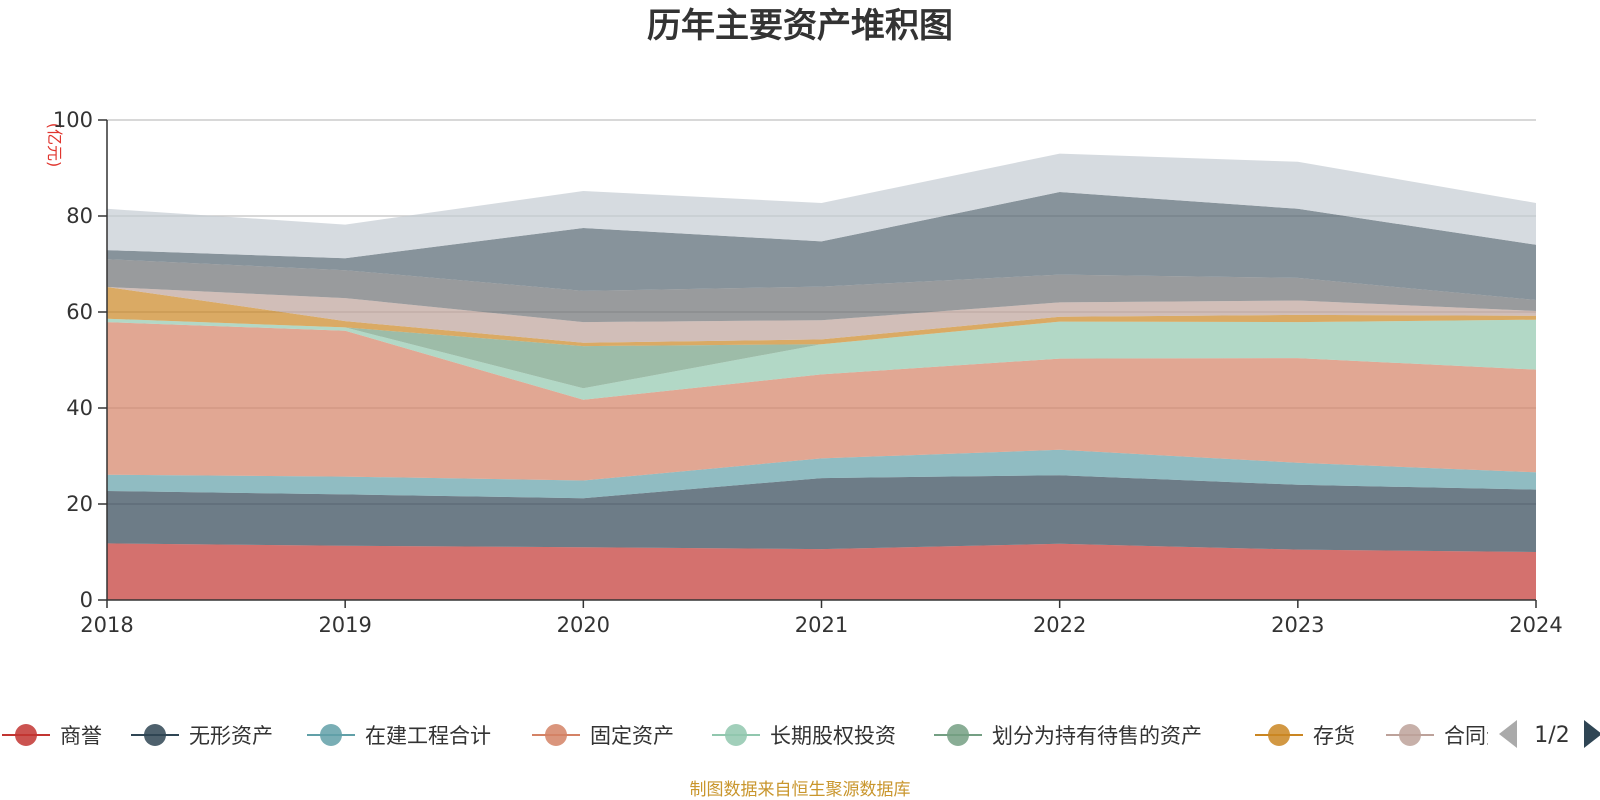 This screenshot has width=1600, height=800. What do you see at coordinates (428, 736) in the screenshot?
I see `legend-label: 在建工程合计` at bounding box center [428, 736].